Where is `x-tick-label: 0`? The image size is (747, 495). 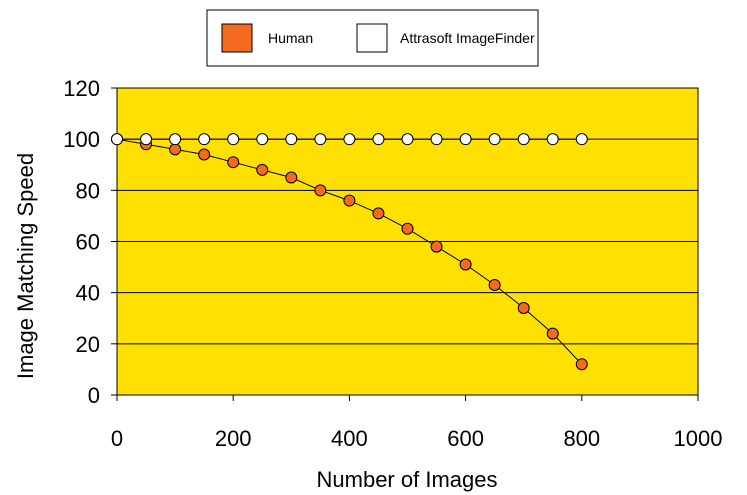 x-tick-label: 0 is located at coordinates (117, 438).